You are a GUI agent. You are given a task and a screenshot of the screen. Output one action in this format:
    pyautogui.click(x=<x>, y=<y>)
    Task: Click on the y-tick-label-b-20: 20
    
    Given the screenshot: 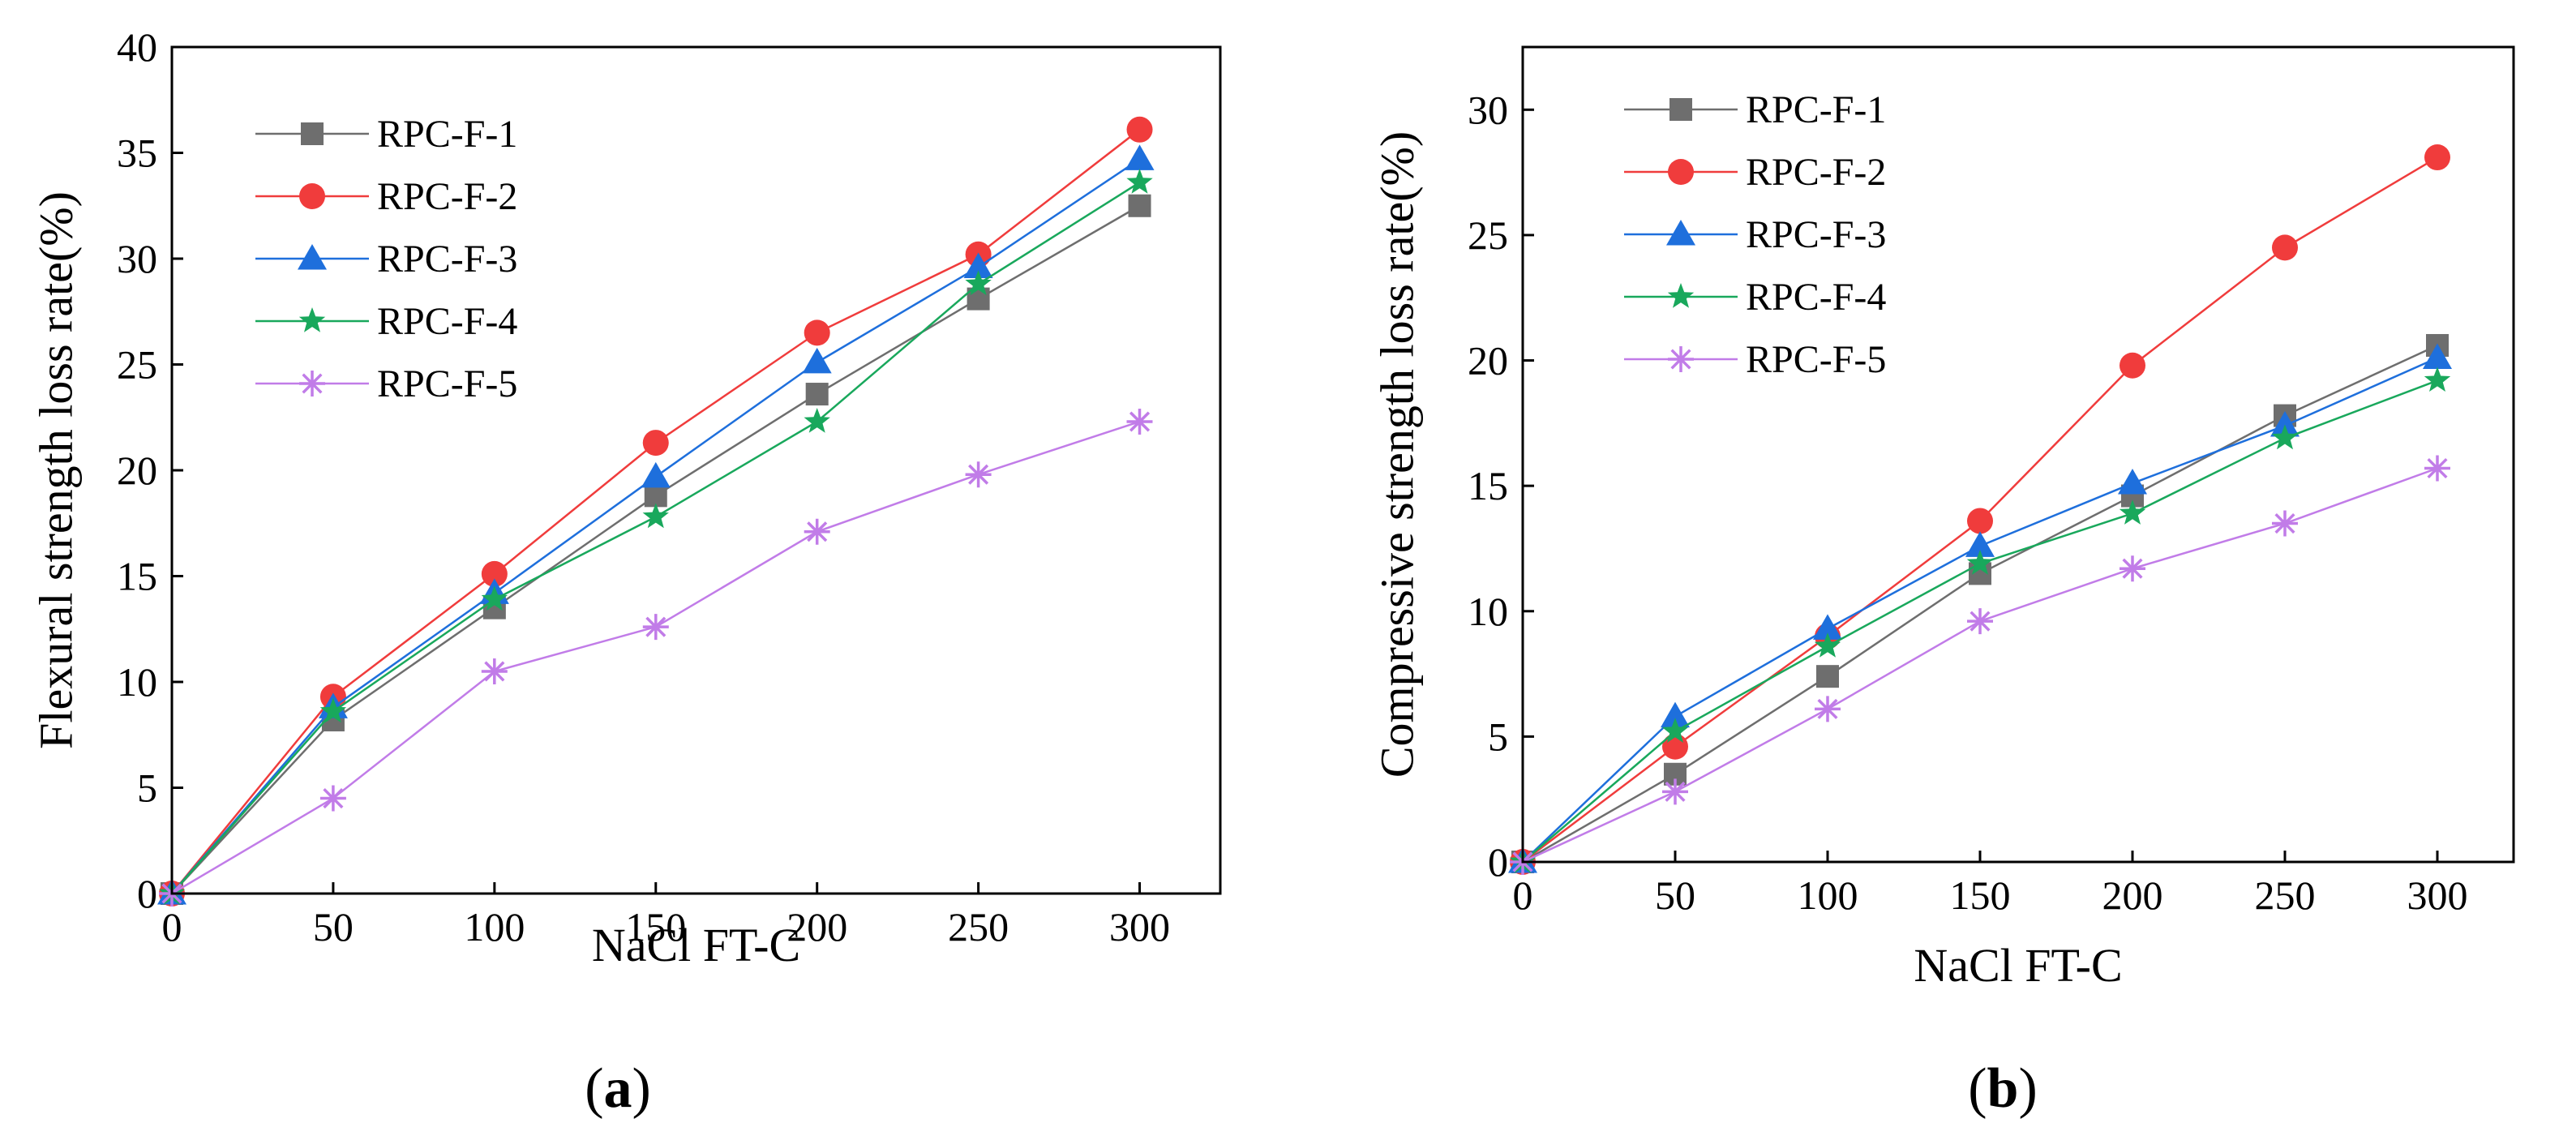 What is the action you would take?
    pyautogui.click(x=1488, y=361)
    